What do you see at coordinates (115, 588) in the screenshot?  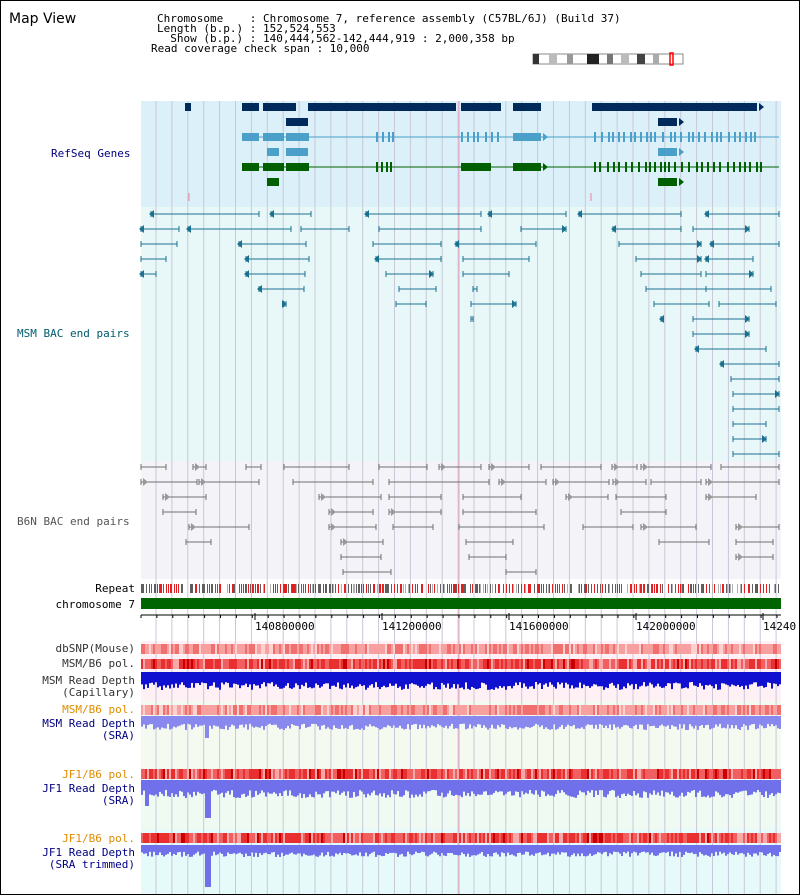 I see `repeat-label: Repeat` at bounding box center [115, 588].